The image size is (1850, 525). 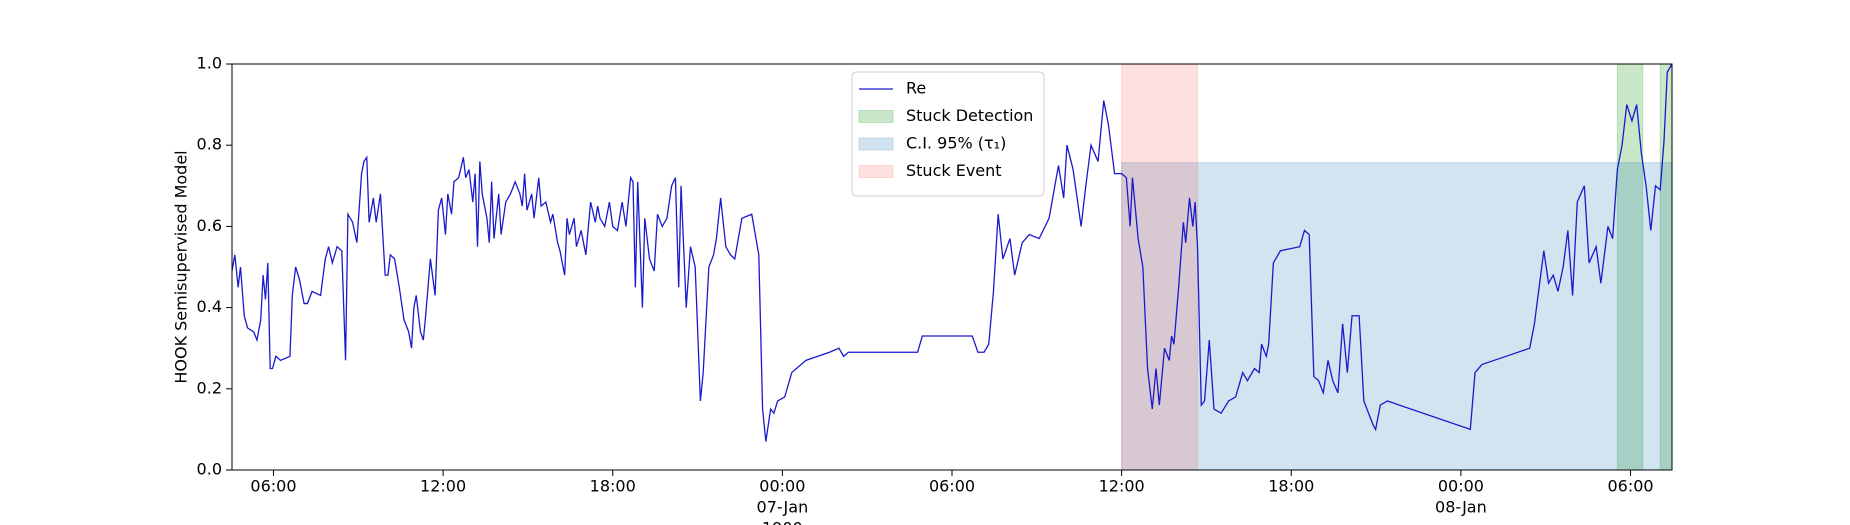 What do you see at coordinates (969, 115) in the screenshot?
I see `legend-label: Stuck Detection` at bounding box center [969, 115].